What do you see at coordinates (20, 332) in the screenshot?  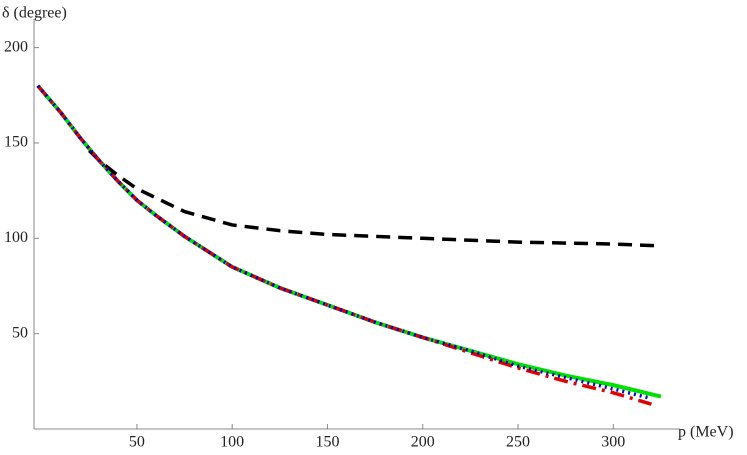 I see `y-tick-label: 50` at bounding box center [20, 332].